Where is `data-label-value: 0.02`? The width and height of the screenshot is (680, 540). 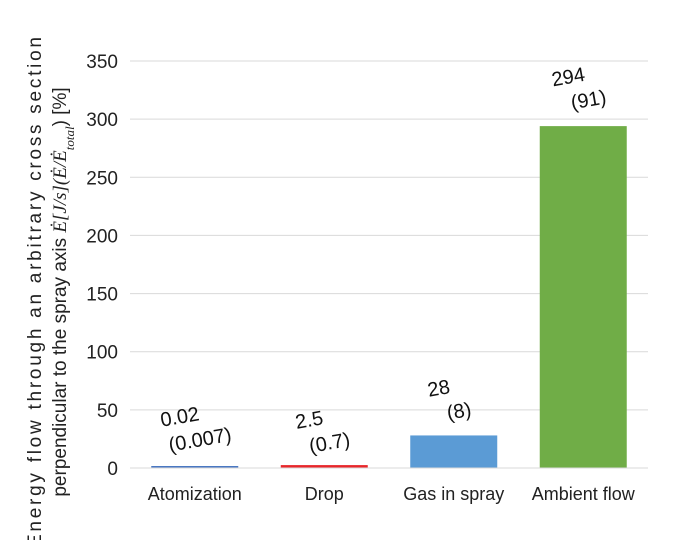
data-label-value: 0.02 is located at coordinates (180, 417).